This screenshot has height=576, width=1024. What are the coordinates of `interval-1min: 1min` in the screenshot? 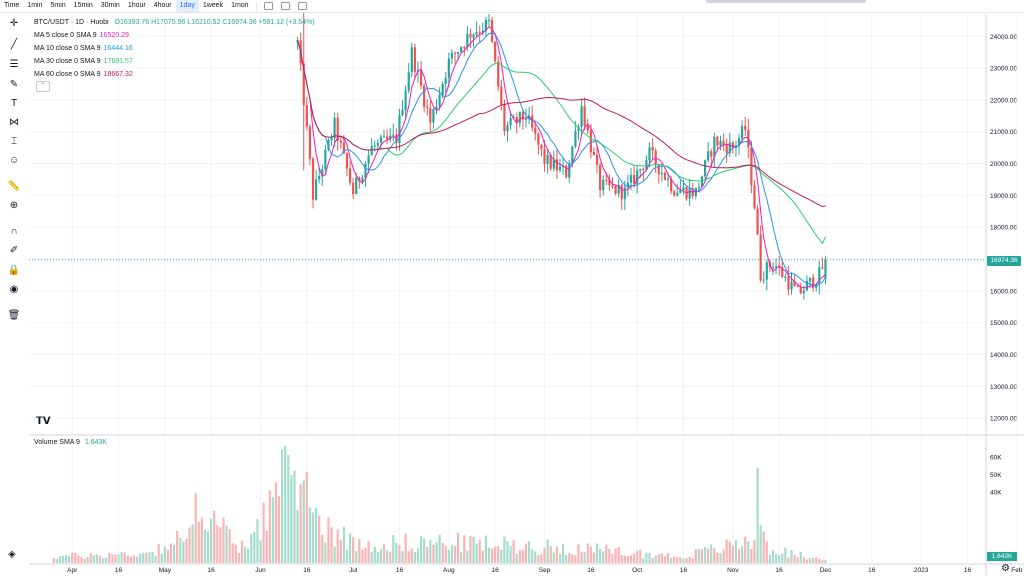 It's located at (35, 5).